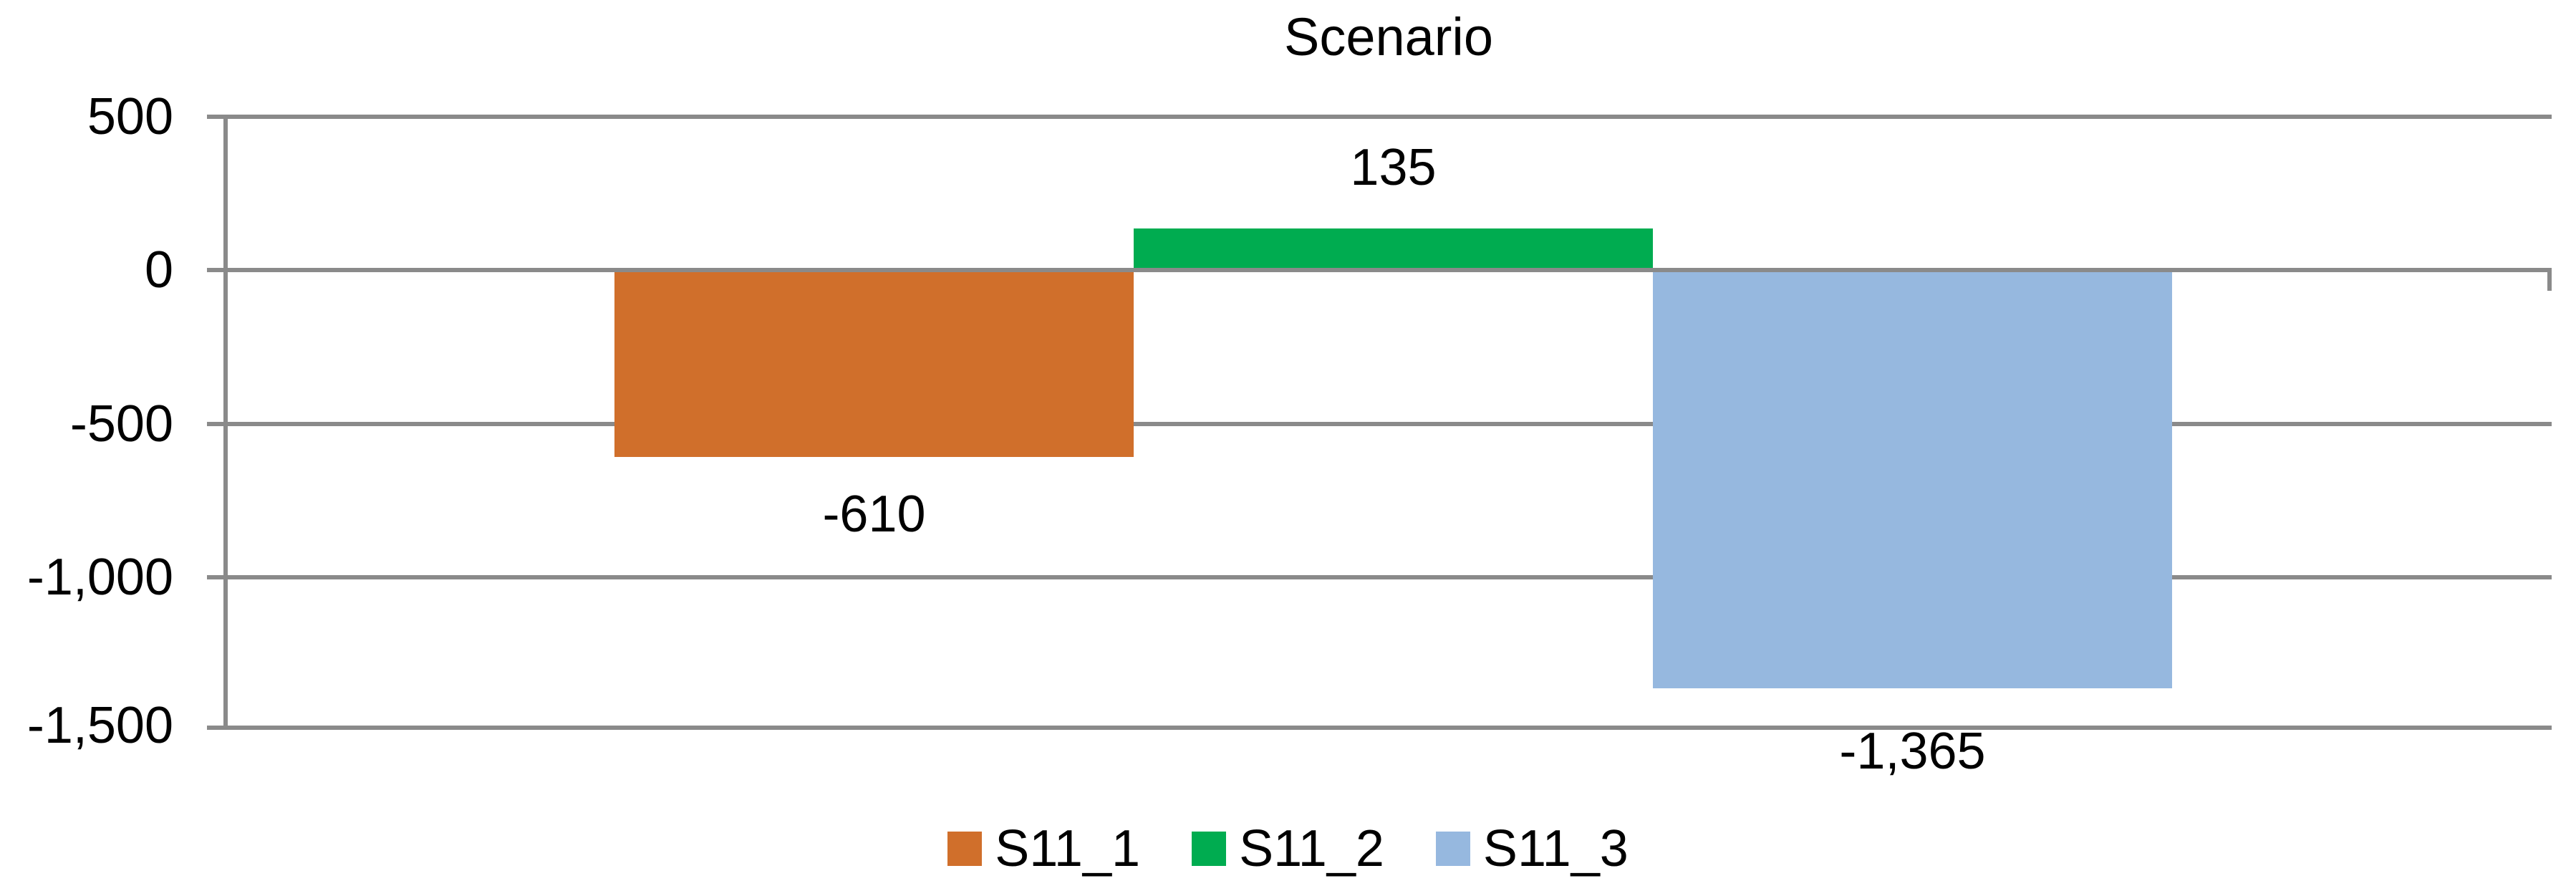 The width and height of the screenshot is (2576, 891). What do you see at coordinates (2549, 281) in the screenshot?
I see `x-axis-end-tick` at bounding box center [2549, 281].